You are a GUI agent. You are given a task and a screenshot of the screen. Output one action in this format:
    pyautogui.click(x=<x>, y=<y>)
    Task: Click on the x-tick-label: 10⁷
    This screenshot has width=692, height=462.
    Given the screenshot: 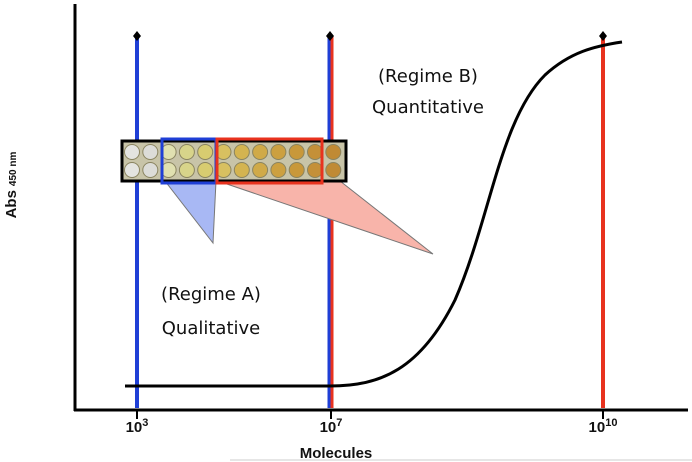 What is the action you would take?
    pyautogui.click(x=331, y=426)
    